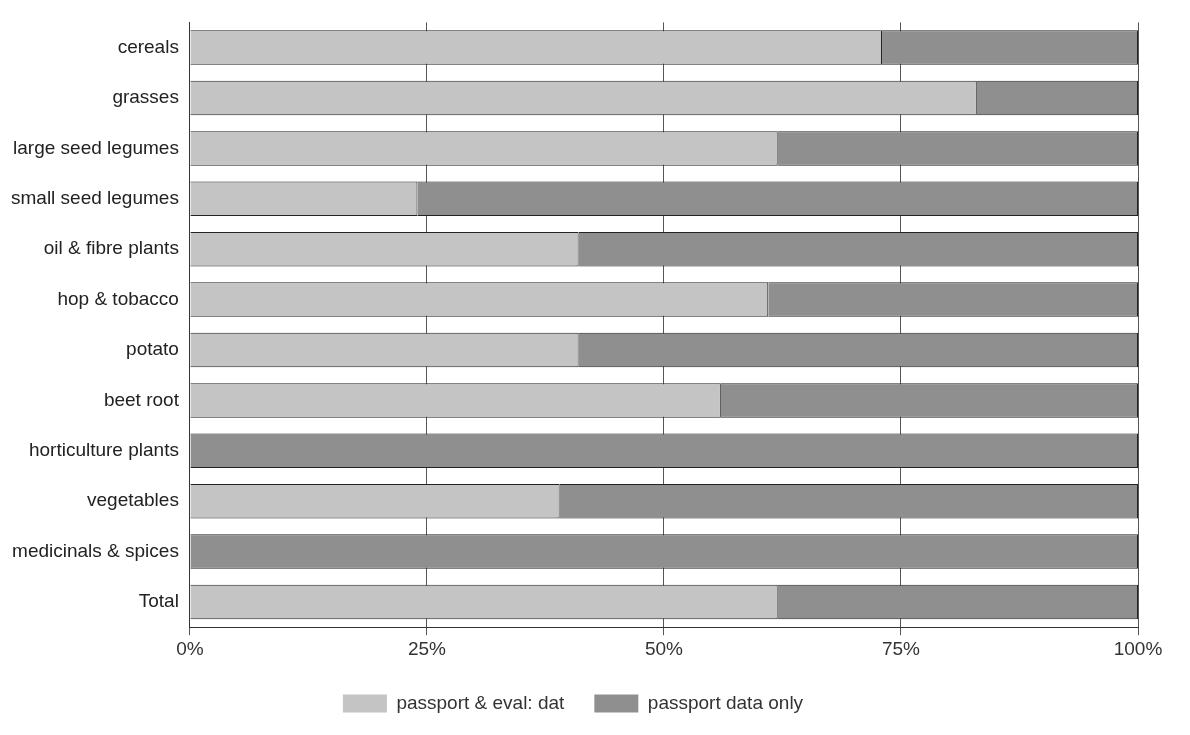 The image size is (1190, 735). Describe the element at coordinates (725, 702) in the screenshot. I see `legend-label: passport data only` at that location.